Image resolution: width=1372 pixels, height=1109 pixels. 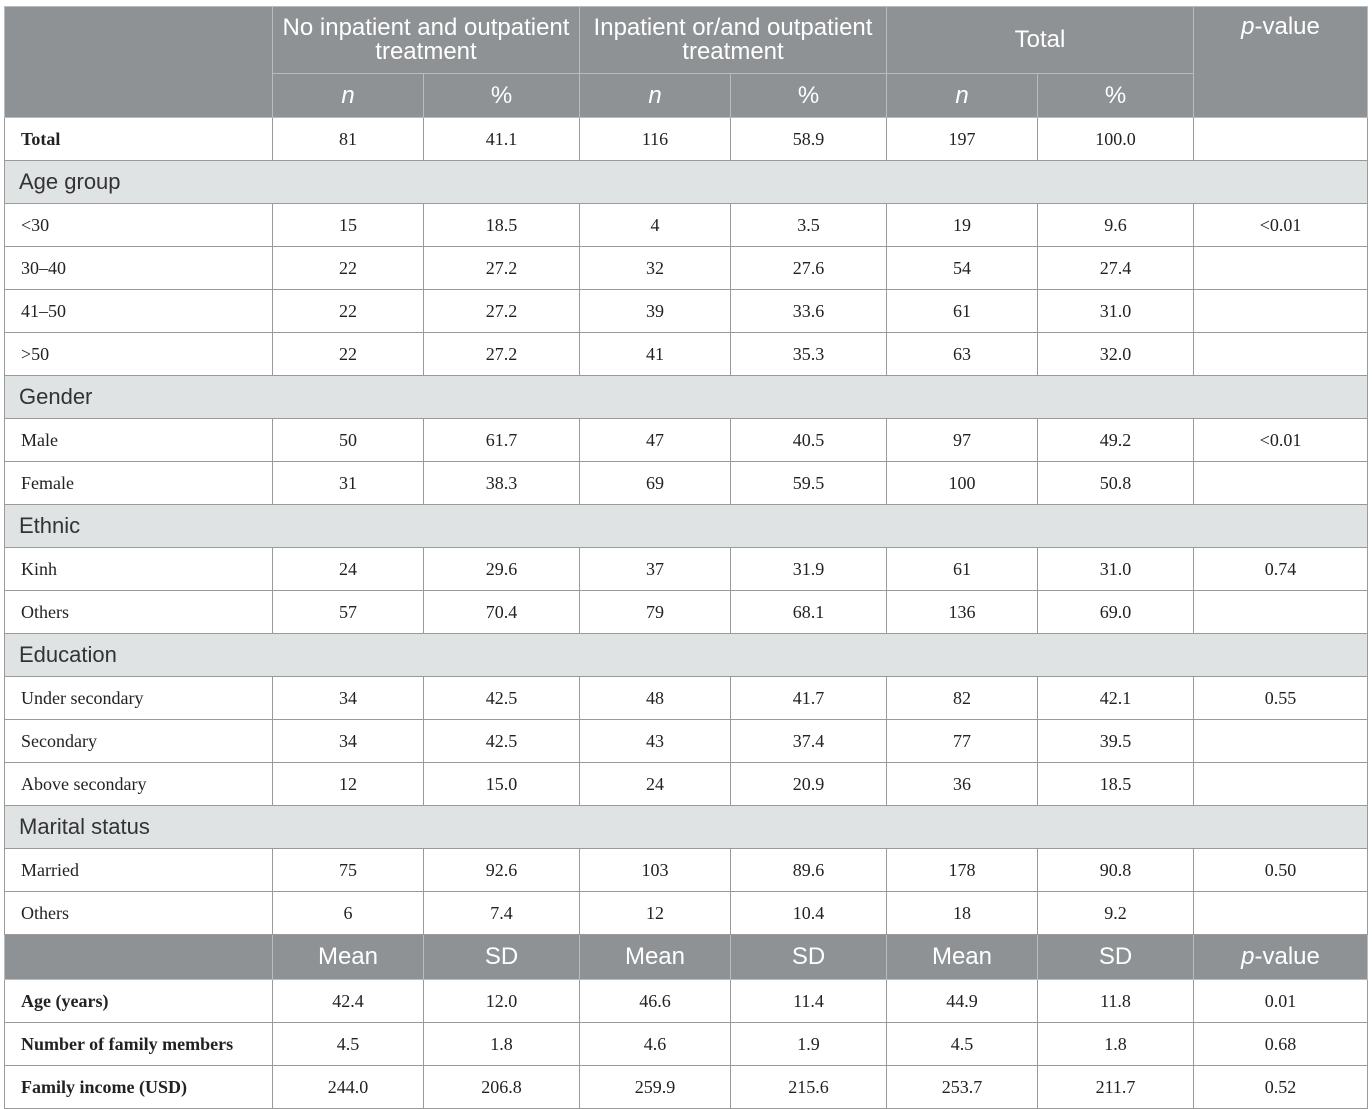 I want to click on row-label: Others, so click(x=138, y=612).